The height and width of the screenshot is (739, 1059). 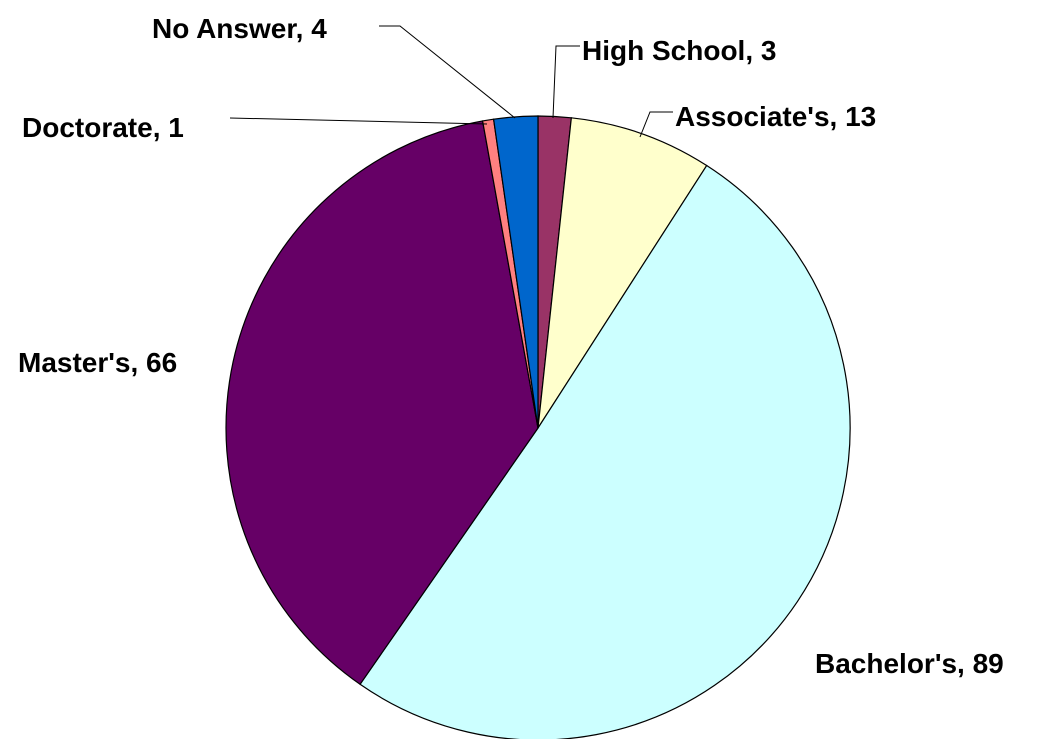 I want to click on data-label-no-answer: No Answer, 4, so click(x=239, y=28).